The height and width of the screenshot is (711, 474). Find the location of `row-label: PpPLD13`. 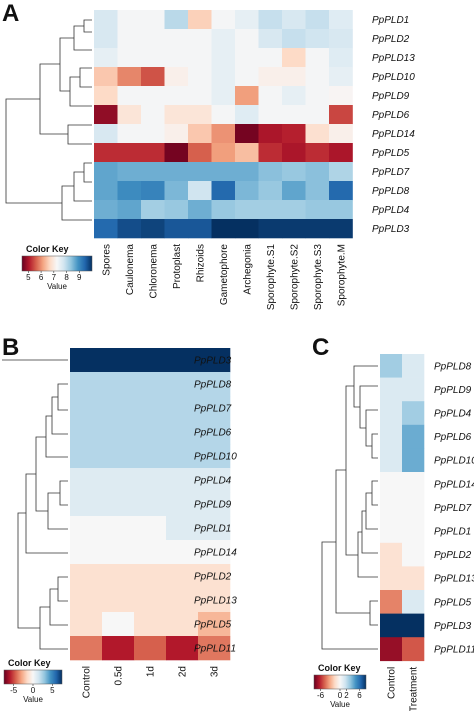

row-label: PpPLD13 is located at coordinates (393, 58).